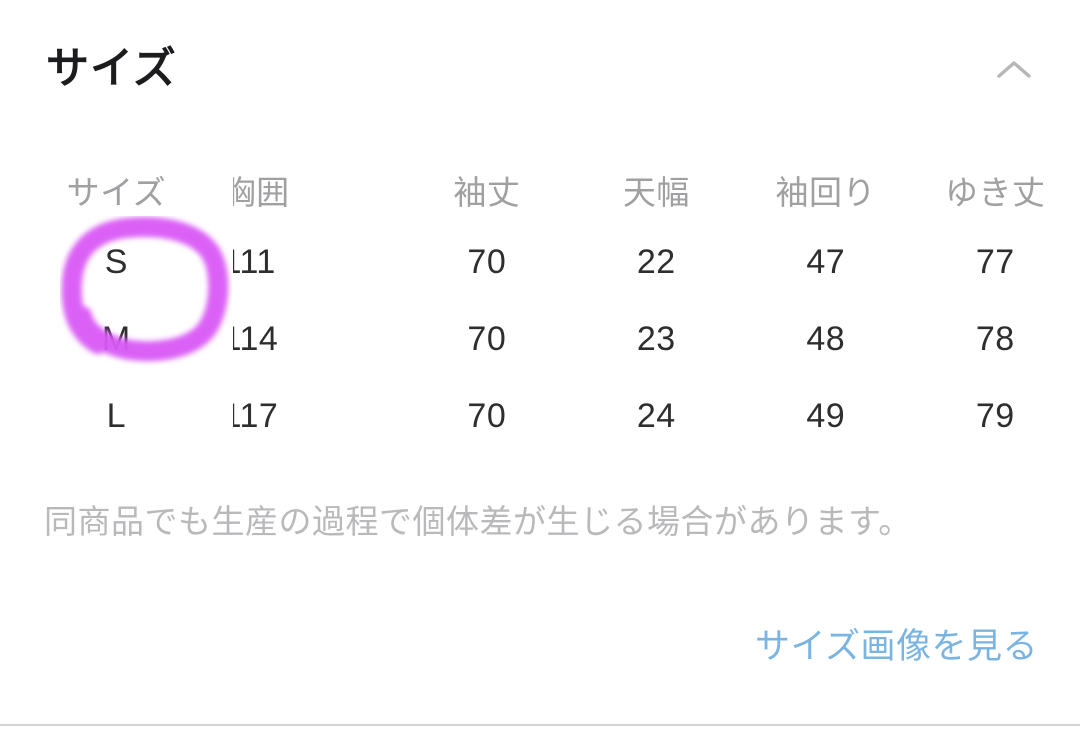 This screenshot has height=734, width=1080. What do you see at coordinates (111, 68) in the screenshot?
I see `page-title: サイズ` at bounding box center [111, 68].